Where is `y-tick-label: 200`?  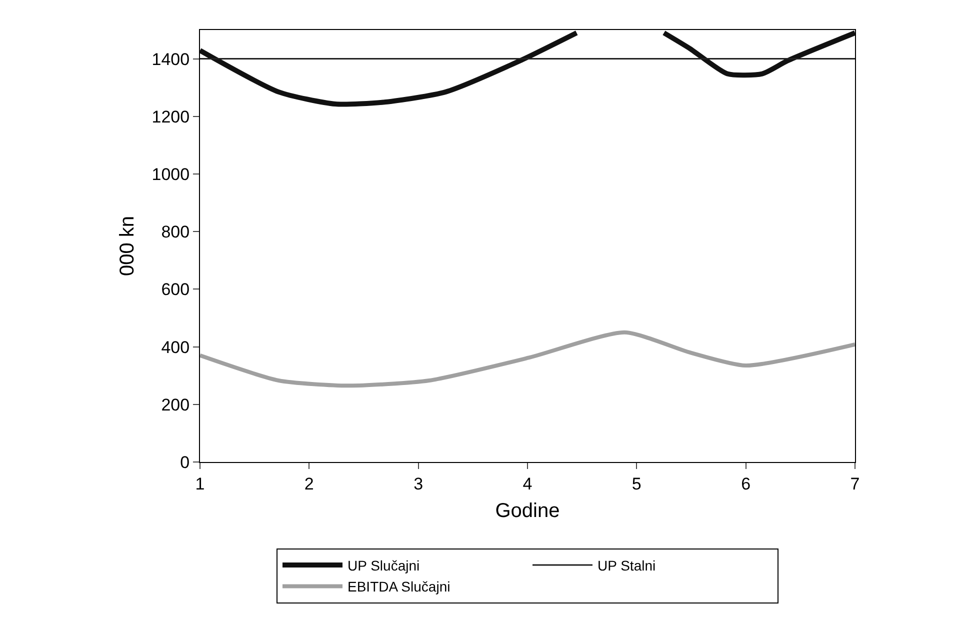 y-tick-label: 200 is located at coordinates (175, 404).